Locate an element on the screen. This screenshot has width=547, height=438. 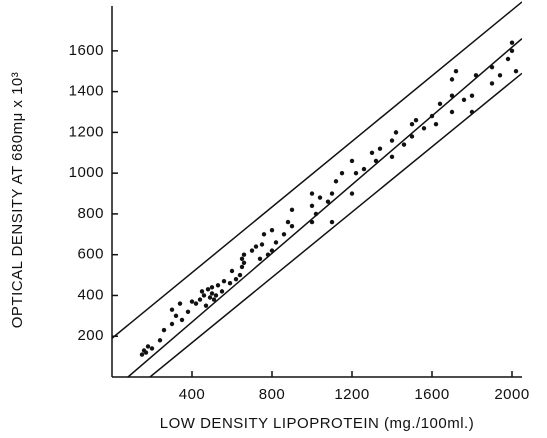
y-tick-label: 200 is located at coordinates (90, 335).